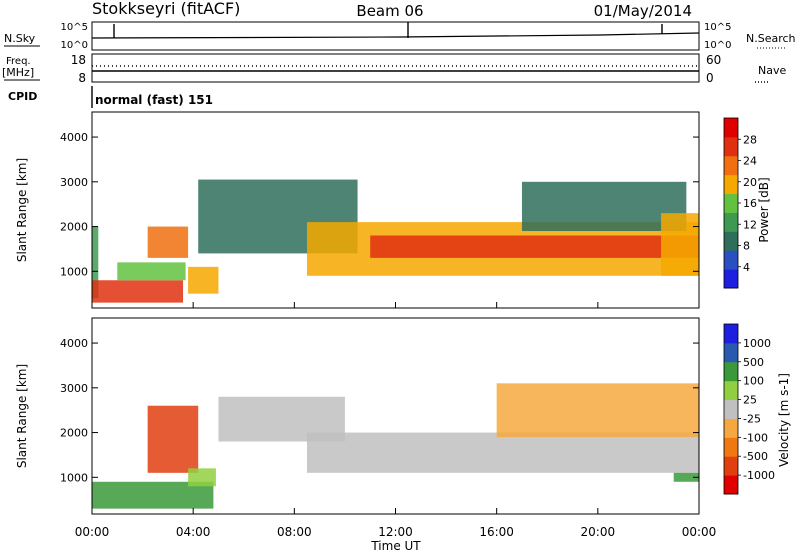  What do you see at coordinates (18, 72) in the screenshot?
I see `freq-left-unit: [MHz]` at bounding box center [18, 72].